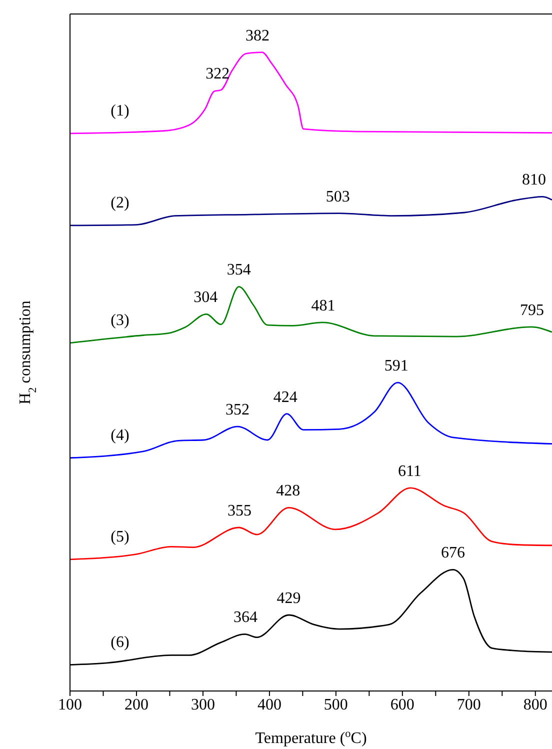 The width and height of the screenshot is (552, 749). Describe the element at coordinates (311, 737) in the screenshot. I see `x-axis-title: Temperature ($^{o}$C)` at that location.